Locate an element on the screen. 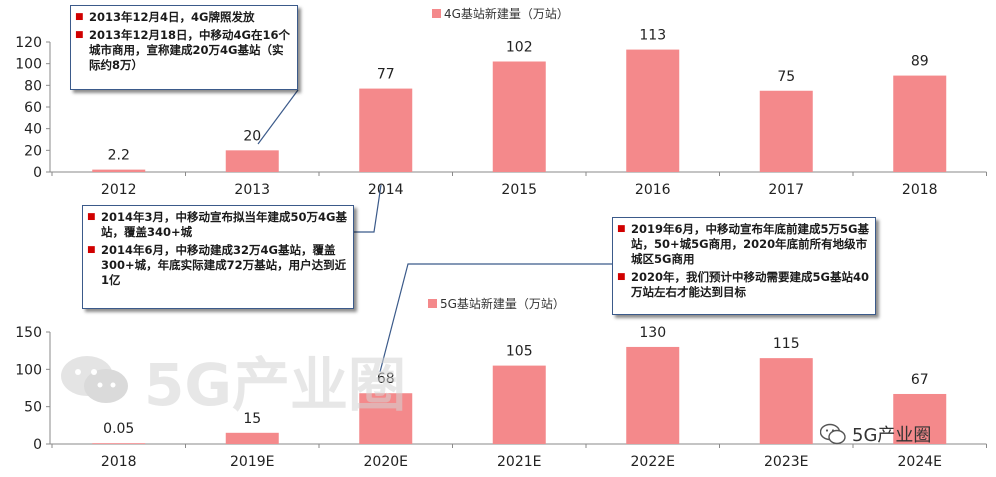 This screenshot has height=477, width=996. callout-text: 2013年12月4日，4G牌照发放 is located at coordinates (172, 17).